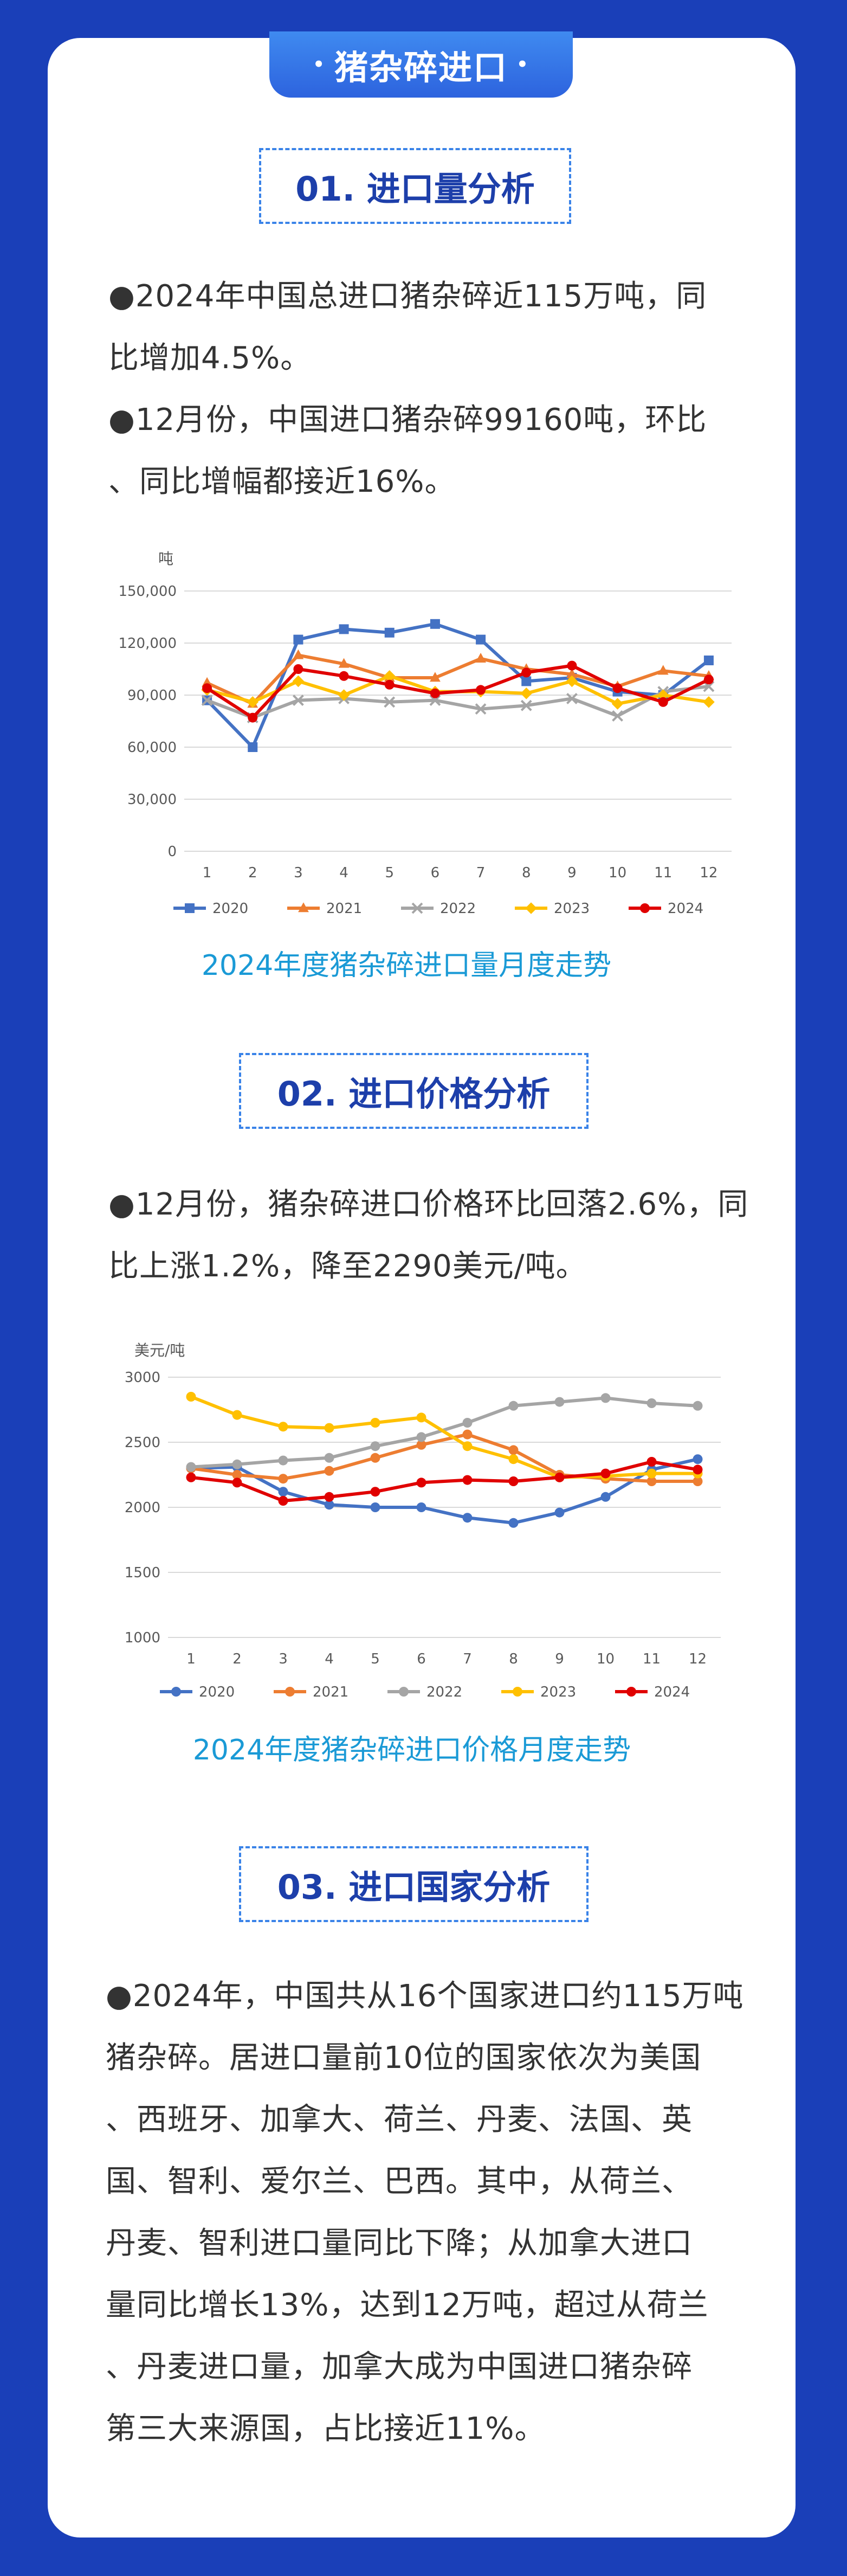  What do you see at coordinates (290, 1692) in the screenshot?
I see `legend-marker-2021` at bounding box center [290, 1692].